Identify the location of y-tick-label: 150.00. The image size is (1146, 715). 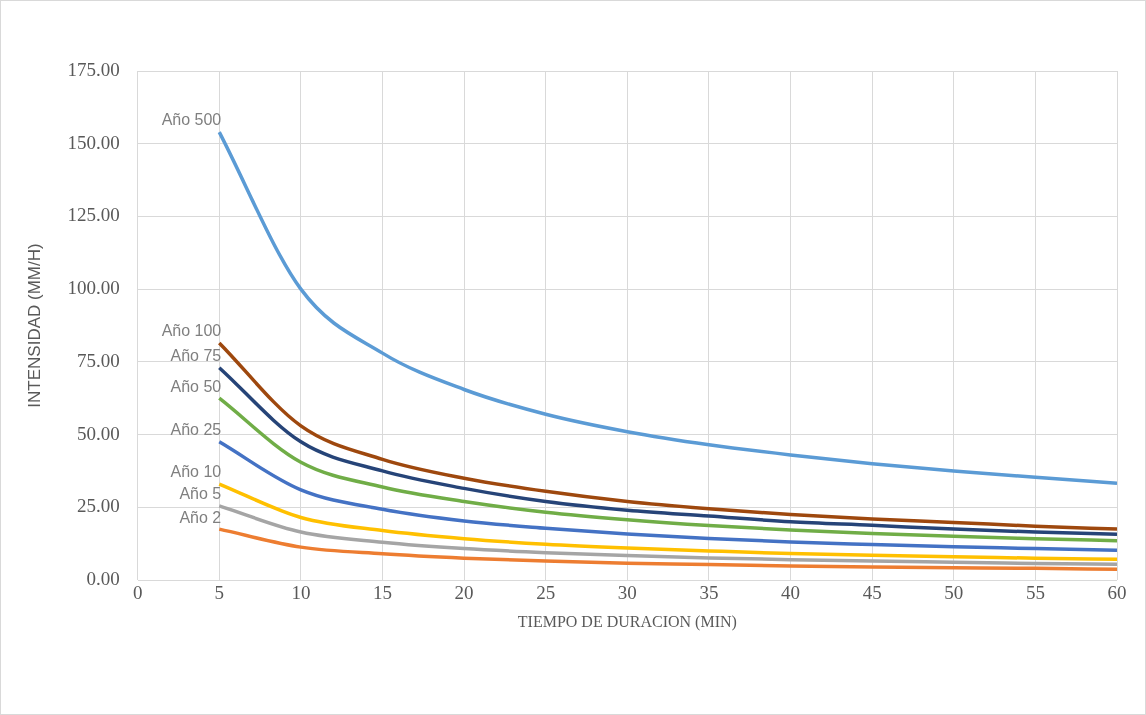
(93, 142).